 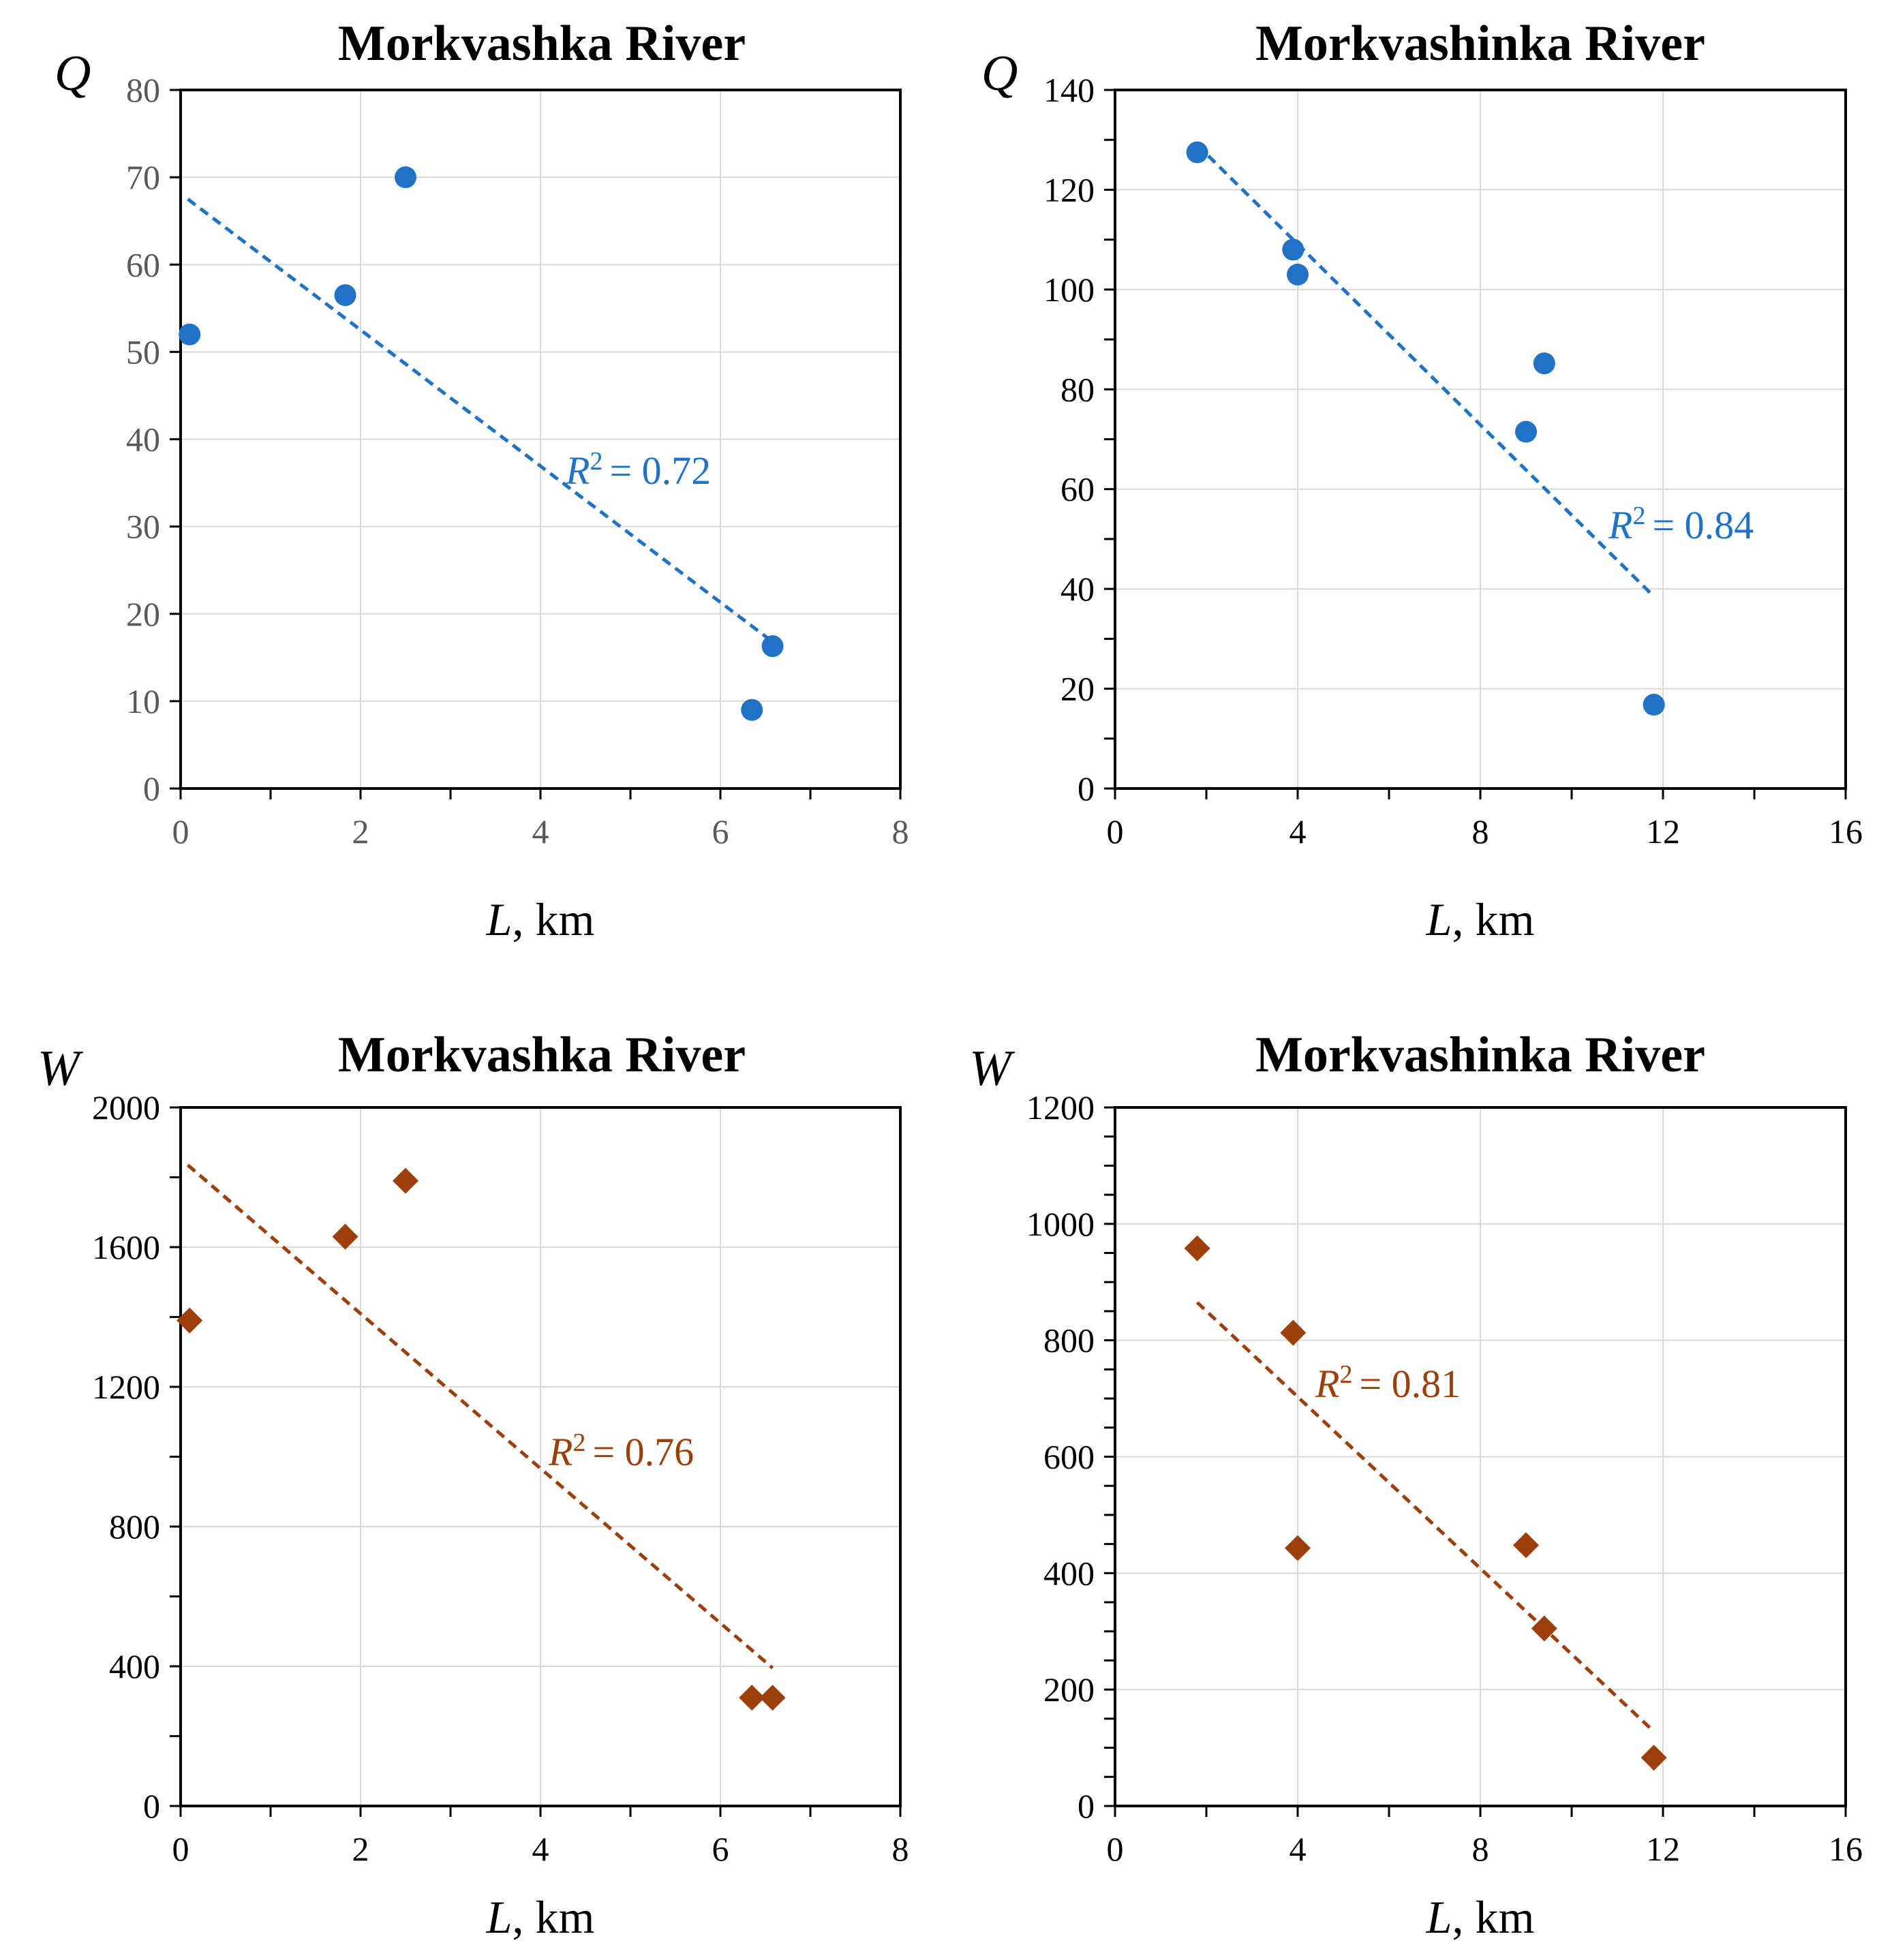 What do you see at coordinates (143, 527) in the screenshot?
I see `y-tick-label: 30` at bounding box center [143, 527].